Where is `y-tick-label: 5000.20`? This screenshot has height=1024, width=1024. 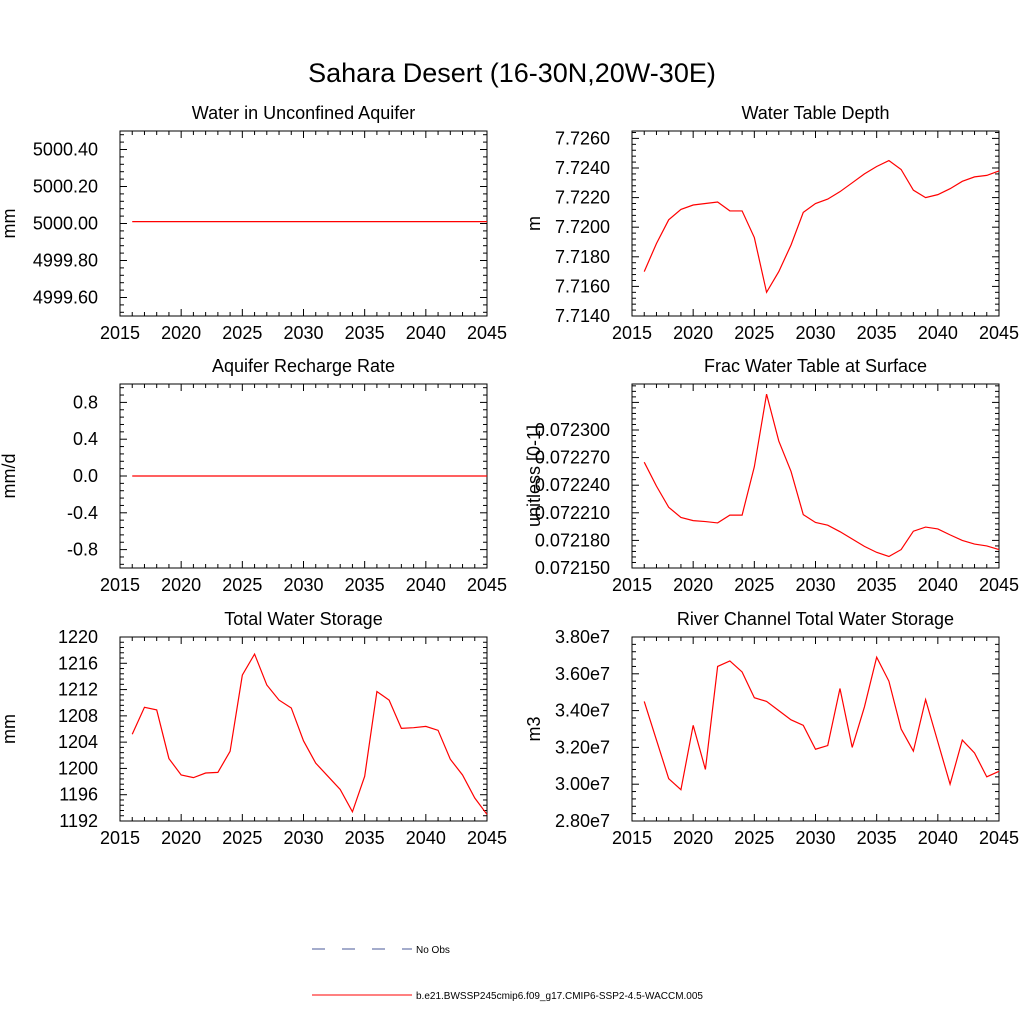
y-tick-label: 5000.20 is located at coordinates (65, 187).